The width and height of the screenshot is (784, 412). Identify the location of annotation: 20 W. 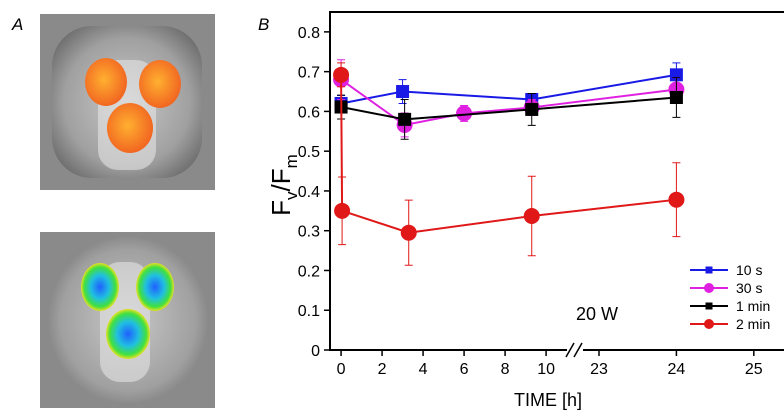
(597, 314).